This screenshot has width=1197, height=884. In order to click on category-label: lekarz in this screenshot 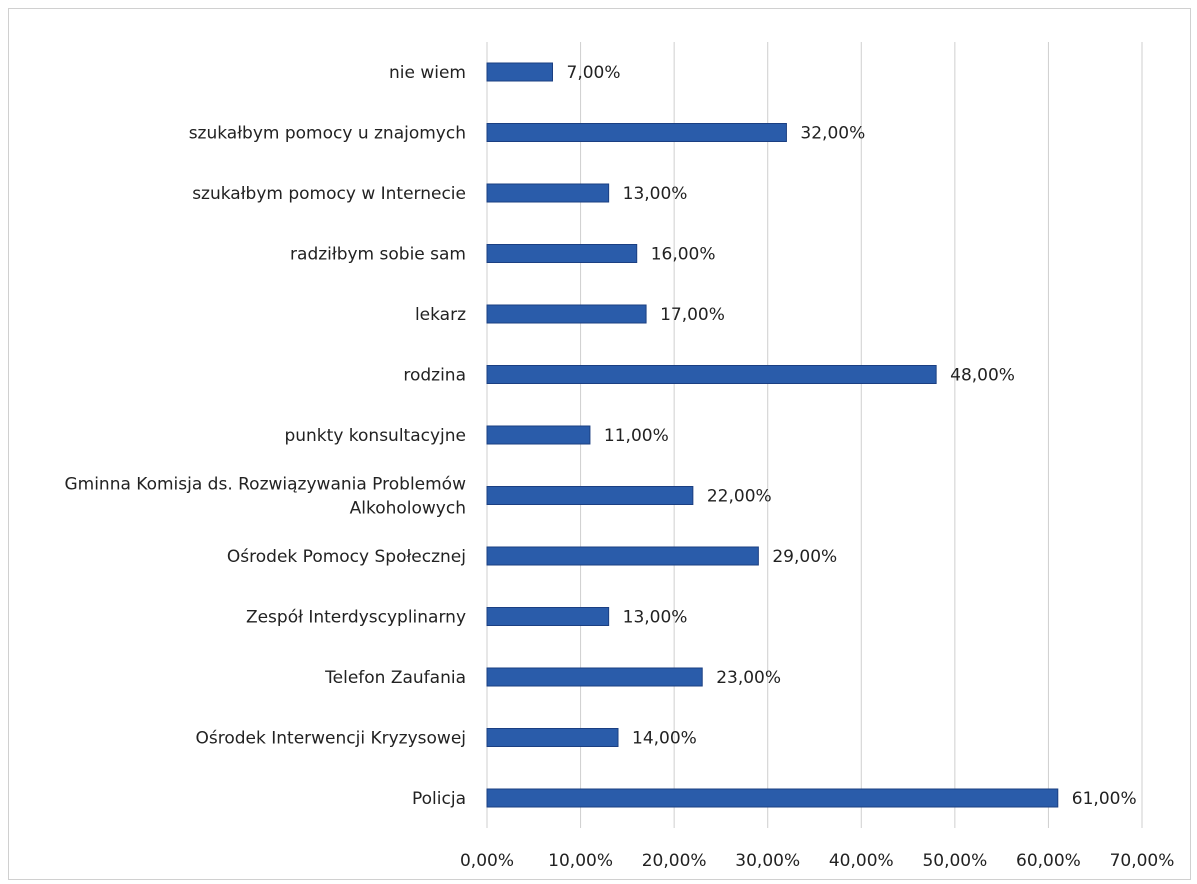, I will do `click(440, 315)`.